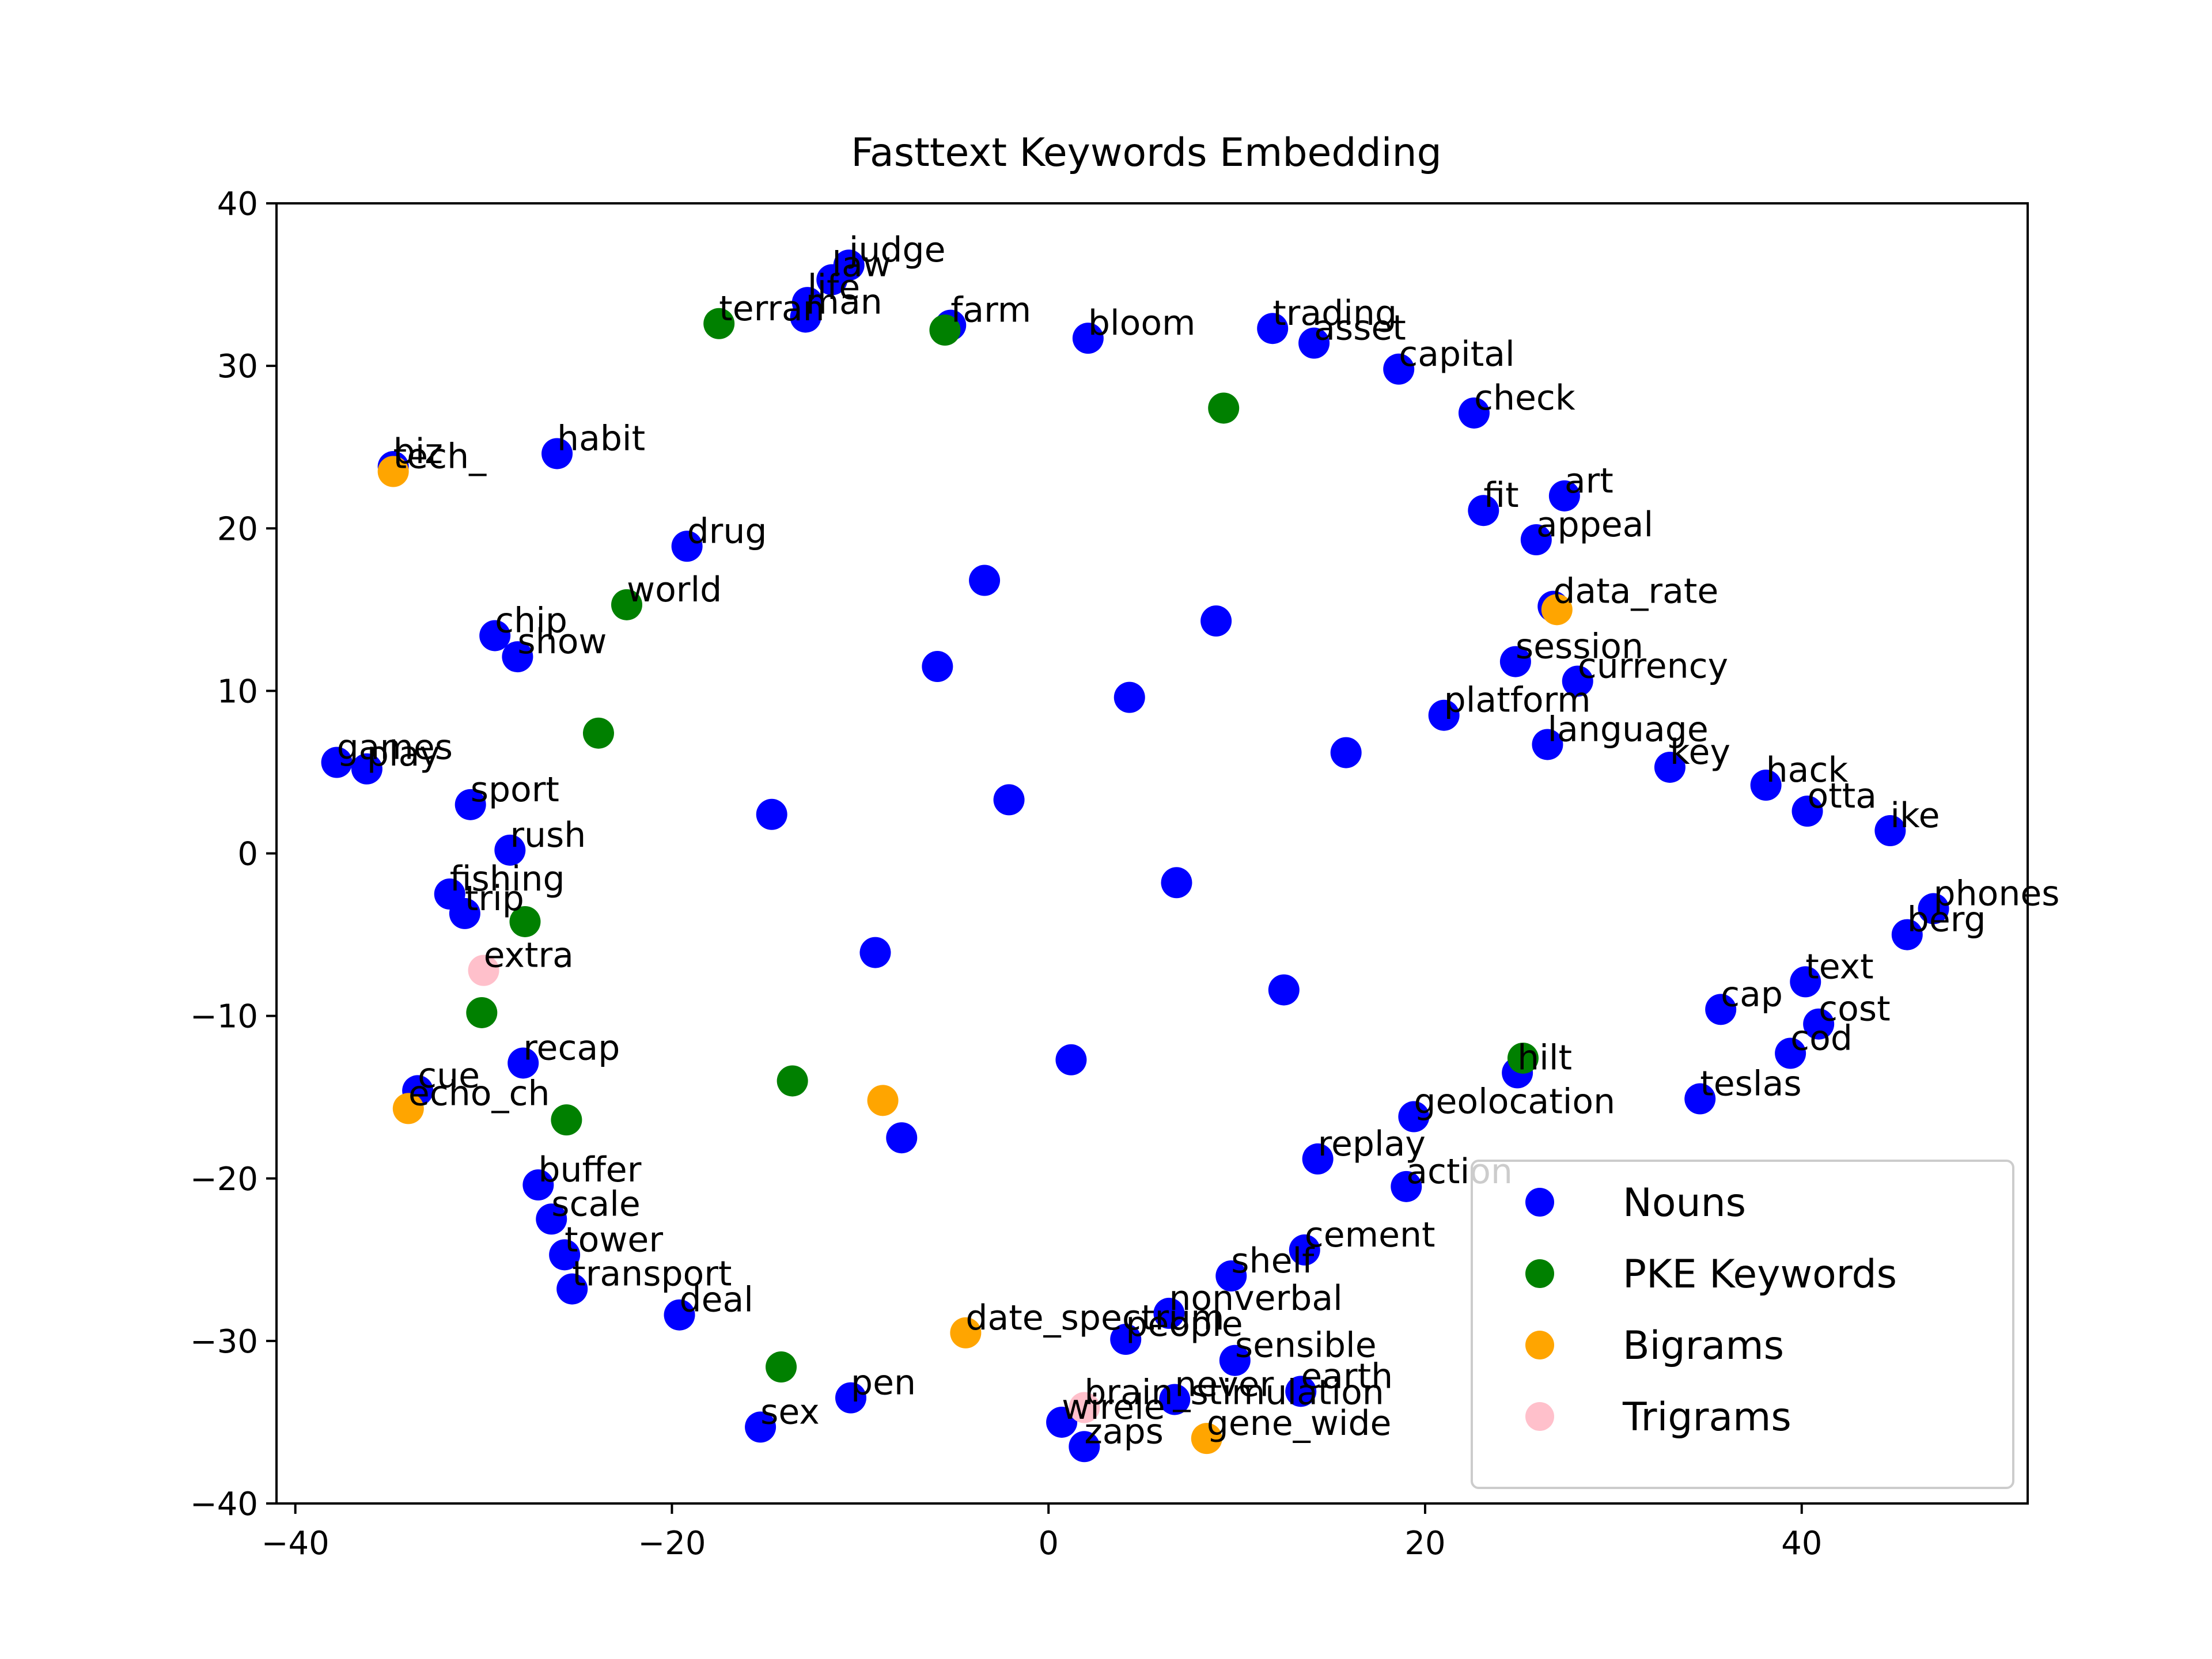 Image resolution: width=2212 pixels, height=1659 pixels. Describe the element at coordinates (1653, 666) in the screenshot. I see `point-label: currency` at that location.